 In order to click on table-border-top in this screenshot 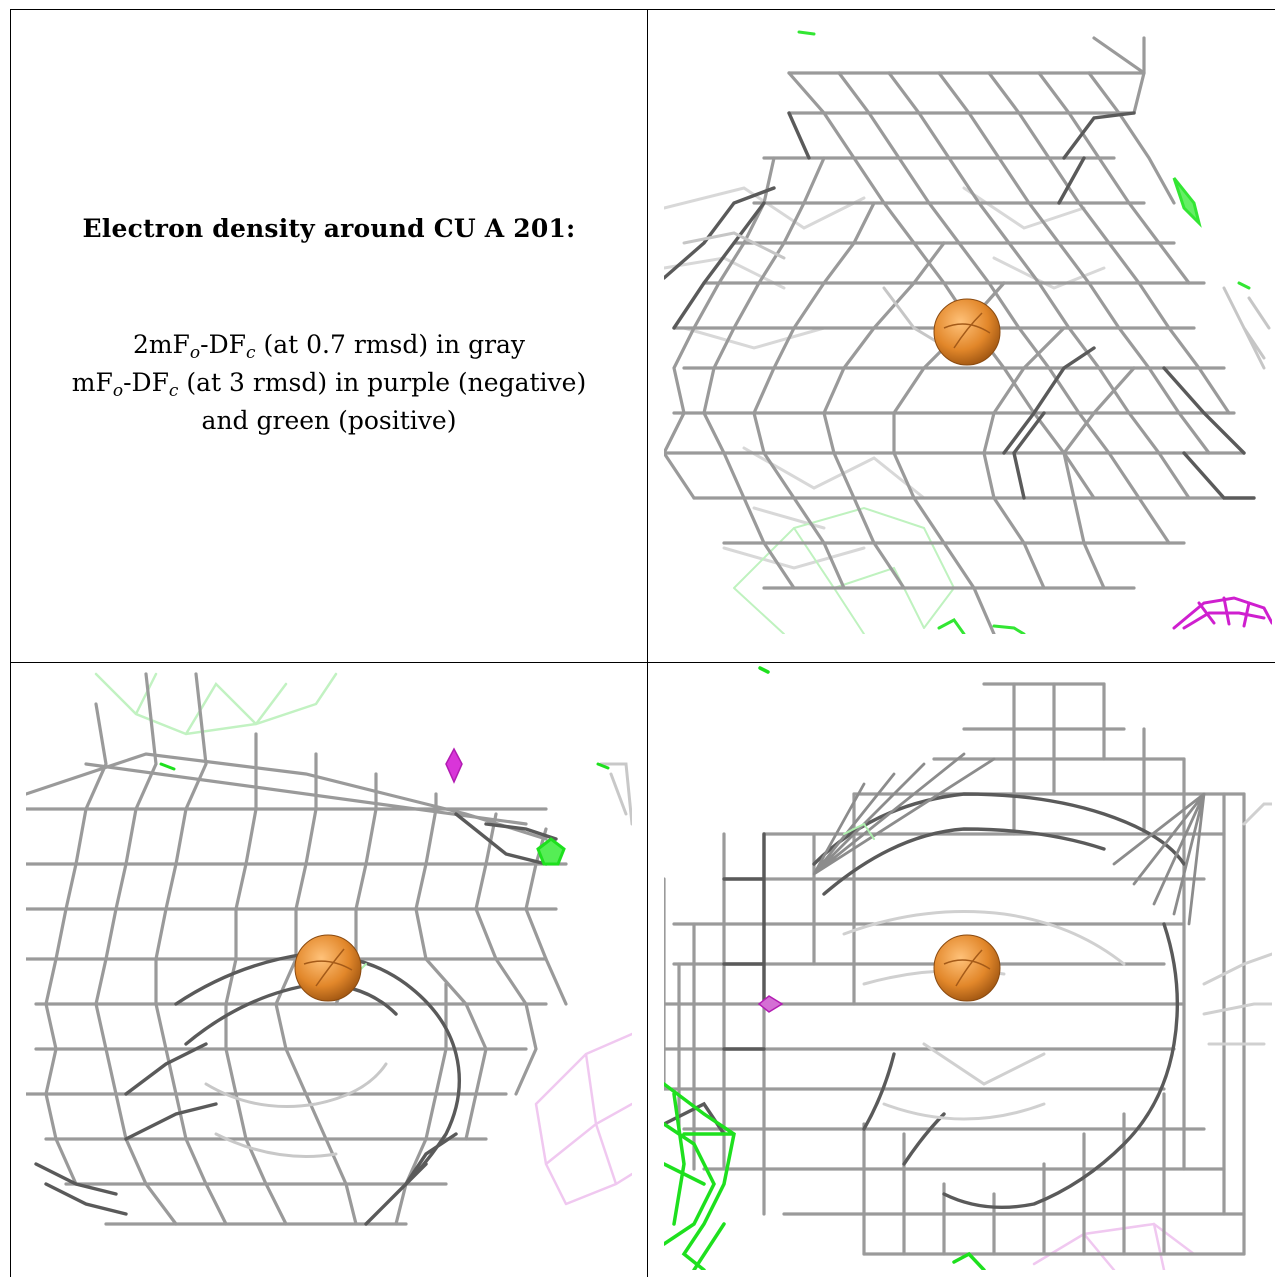, I will do `click(642, 9)`.